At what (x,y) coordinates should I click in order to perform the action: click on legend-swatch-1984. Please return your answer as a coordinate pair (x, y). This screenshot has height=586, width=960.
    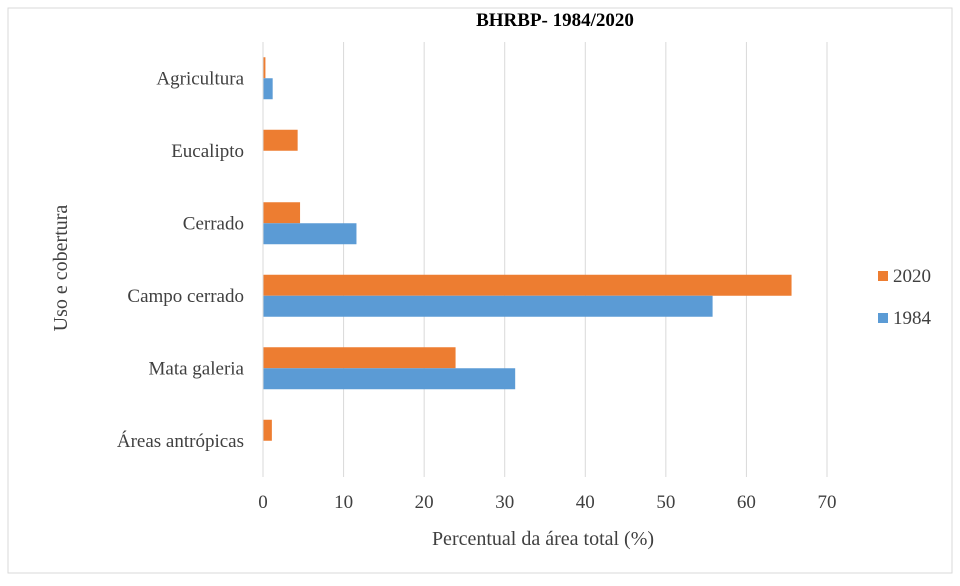
    Looking at the image, I should click on (883, 318).